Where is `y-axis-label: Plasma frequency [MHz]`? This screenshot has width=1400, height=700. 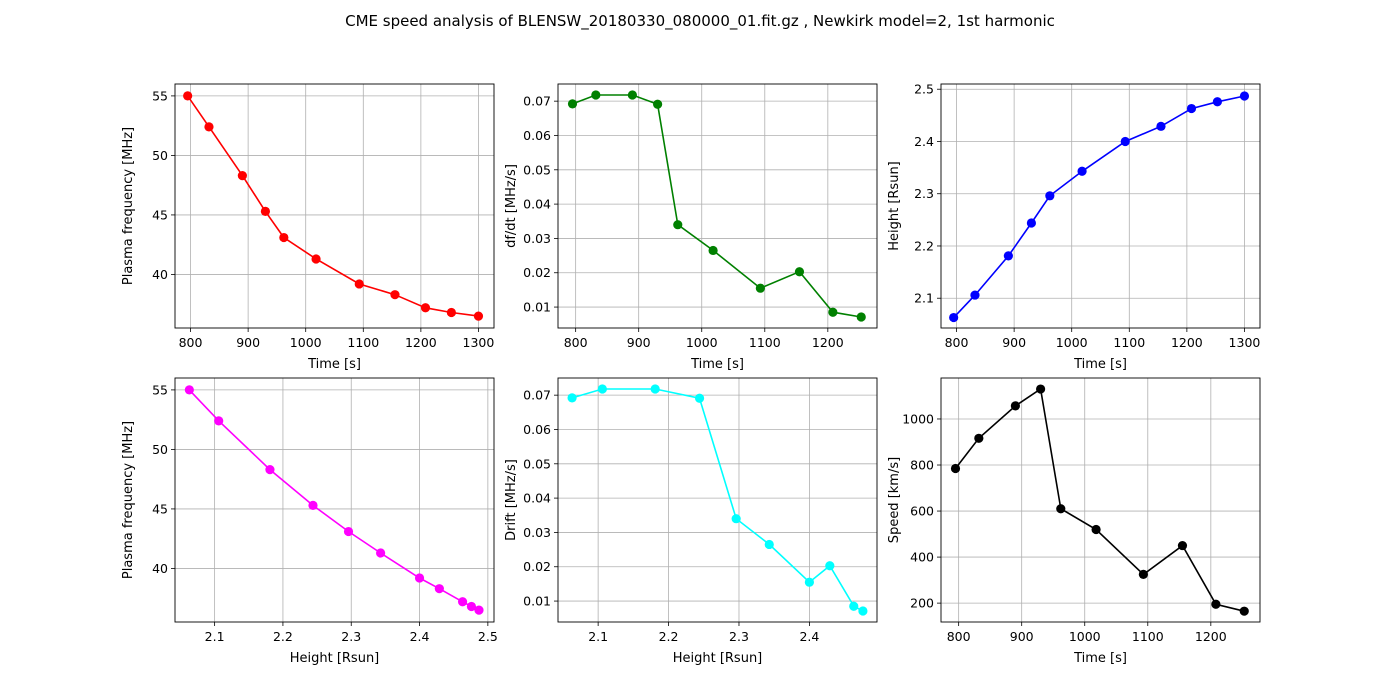
y-axis-label: Plasma frequency [MHz] is located at coordinates (128, 500).